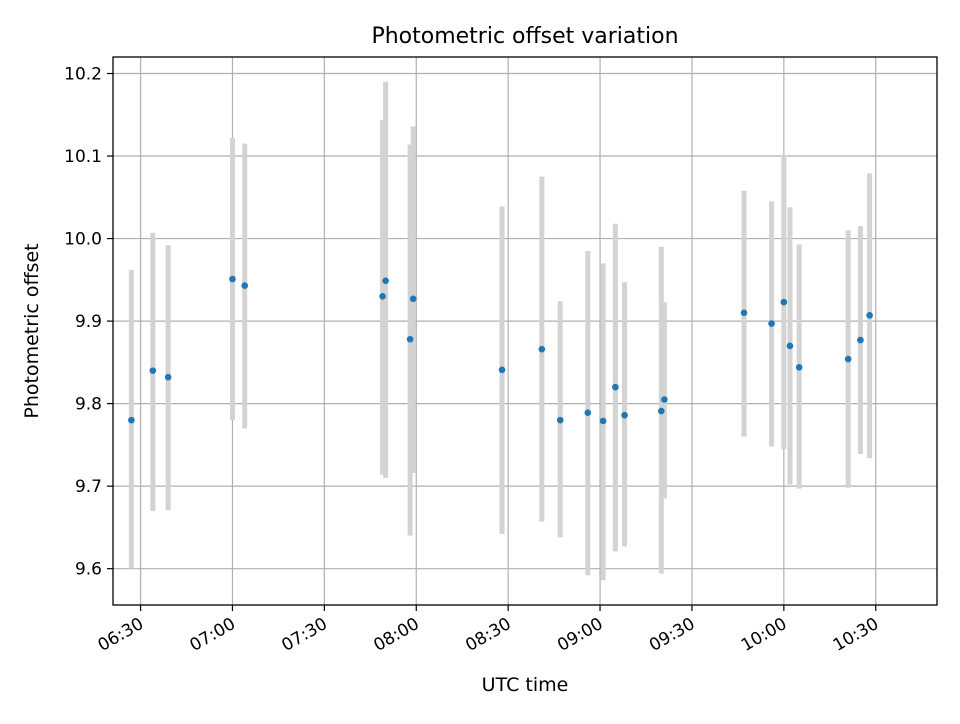  Describe the element at coordinates (488, 635) in the screenshot. I see `x-tick-label: 08:30` at that location.